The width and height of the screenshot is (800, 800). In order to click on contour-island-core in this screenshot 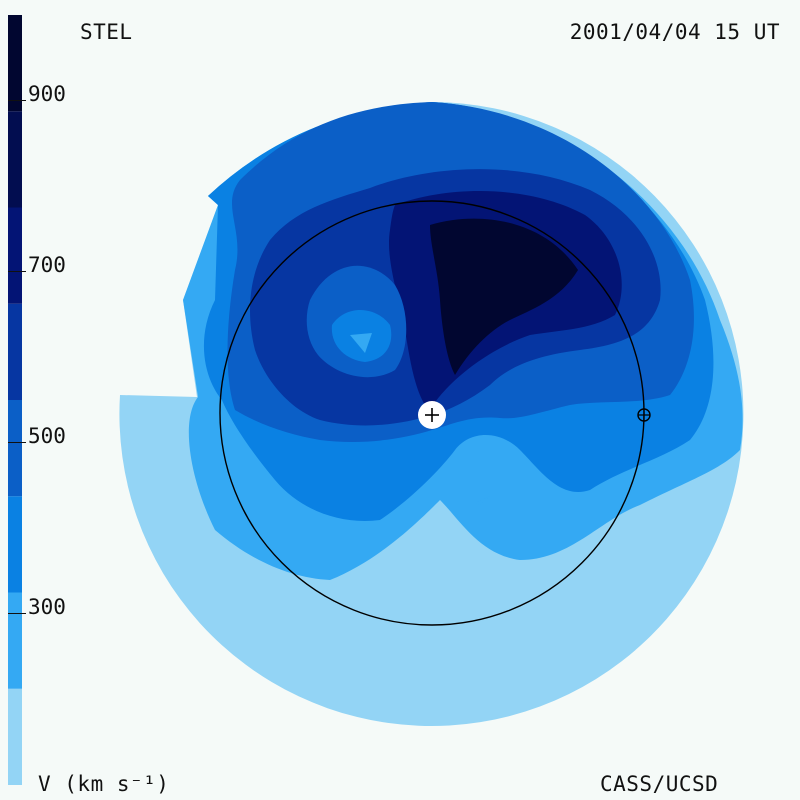, I will do `click(361, 343)`.